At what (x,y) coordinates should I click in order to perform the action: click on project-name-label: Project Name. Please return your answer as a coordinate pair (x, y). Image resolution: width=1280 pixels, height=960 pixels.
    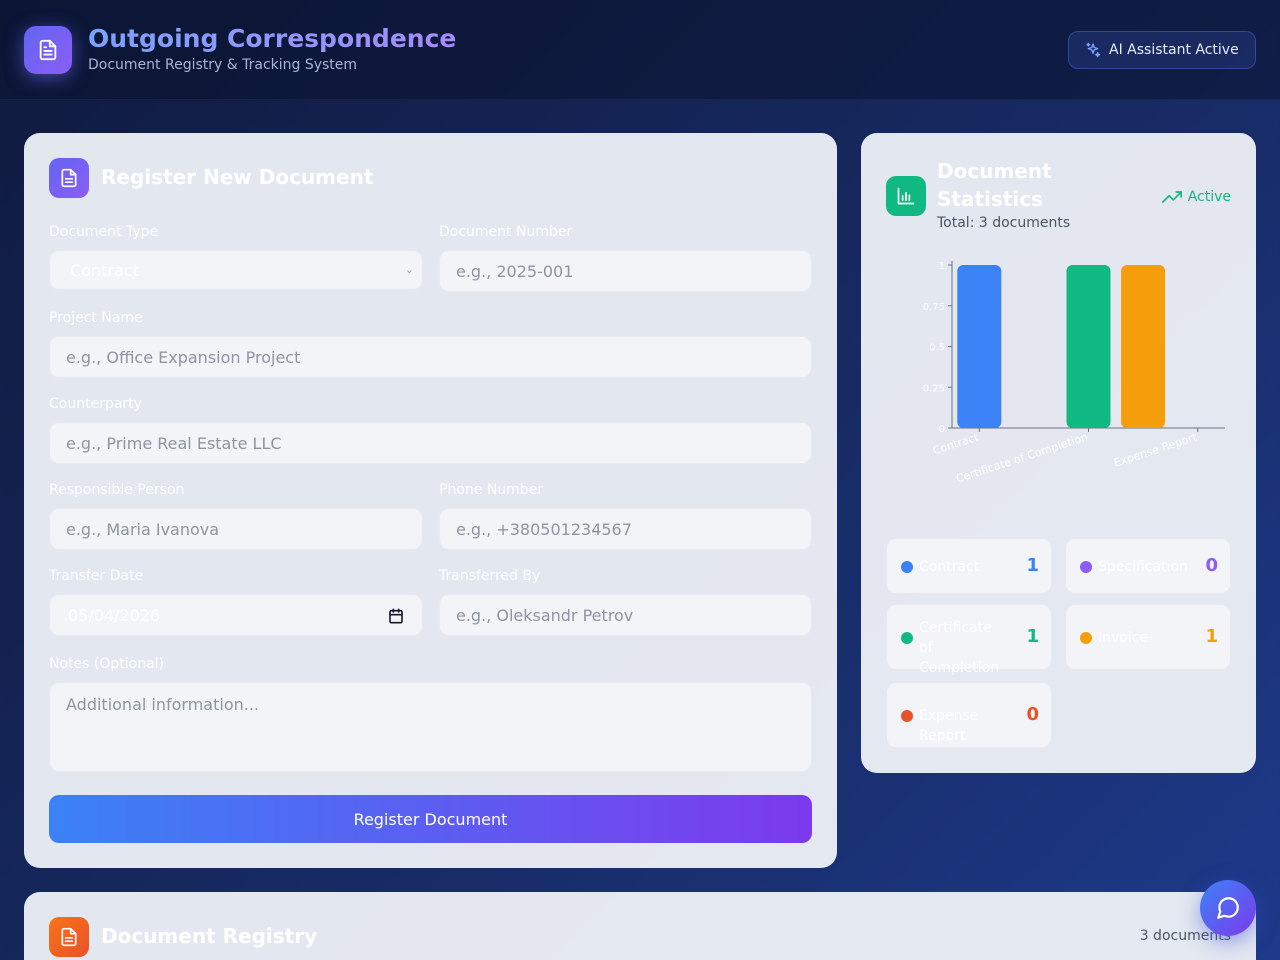
    Looking at the image, I should click on (96, 318).